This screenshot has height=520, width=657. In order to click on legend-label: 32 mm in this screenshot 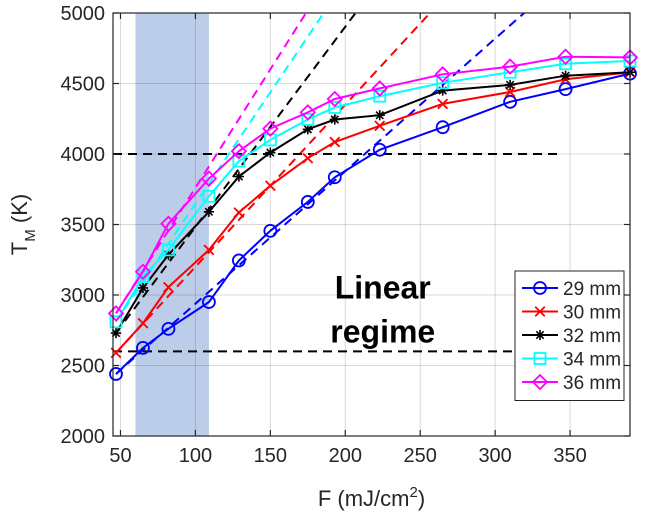, I will do `click(592, 336)`.